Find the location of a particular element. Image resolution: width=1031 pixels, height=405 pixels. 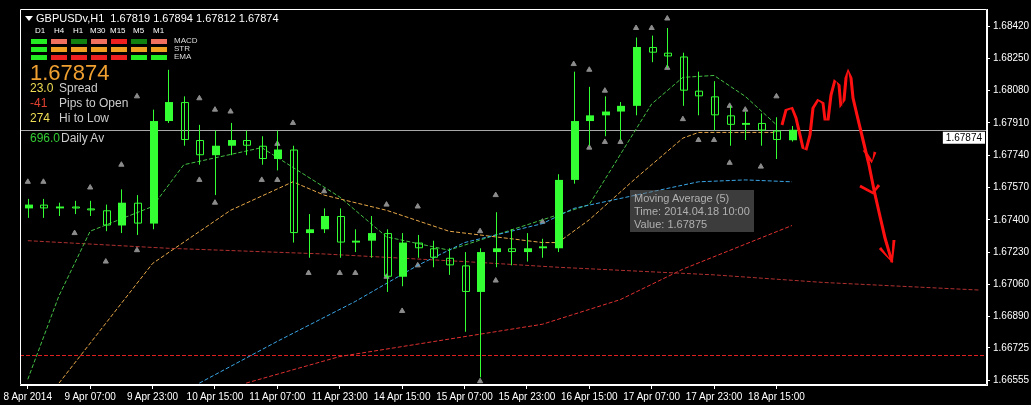

x-tick-label: 15 Apr 23:00 is located at coordinates (527, 396).